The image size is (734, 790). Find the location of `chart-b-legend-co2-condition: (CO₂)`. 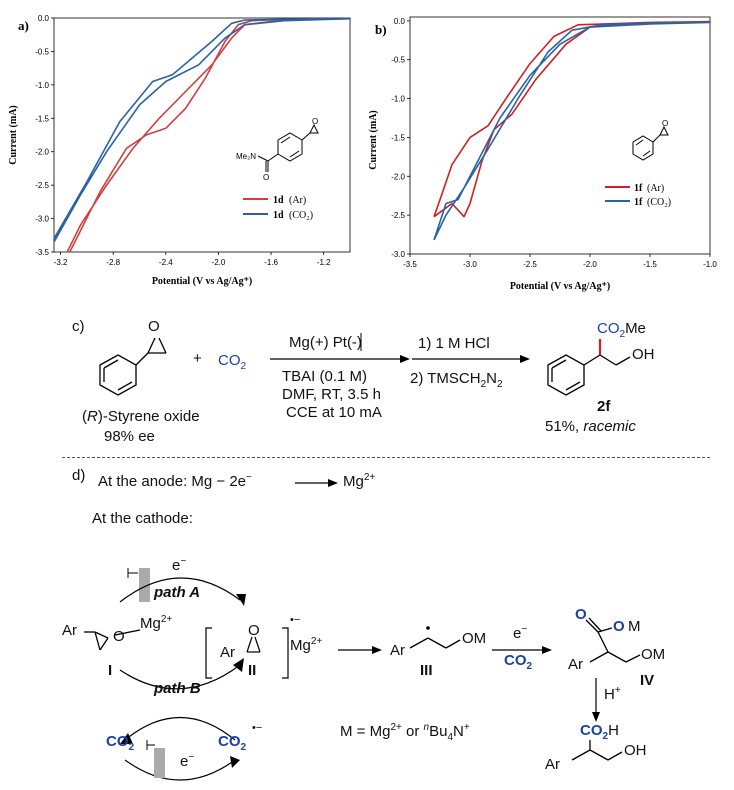

chart-b-legend-co2-condition: (CO₂) is located at coordinates (659, 202).